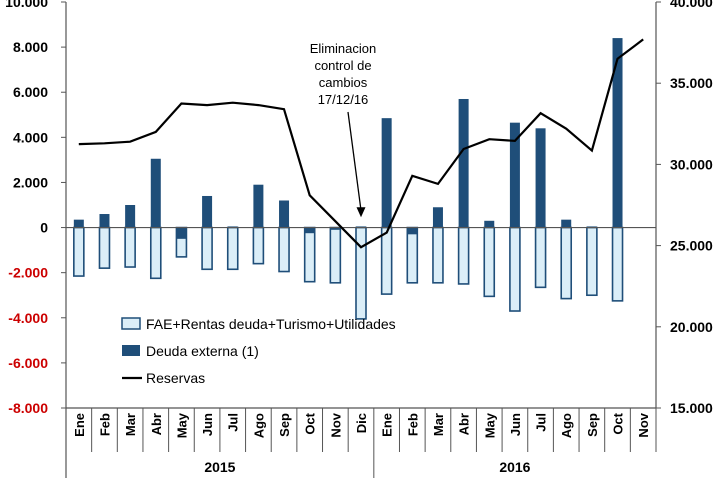  What do you see at coordinates (30, 47) in the screenshot?
I see `left-tick-label-8: 8.000` at bounding box center [30, 47].